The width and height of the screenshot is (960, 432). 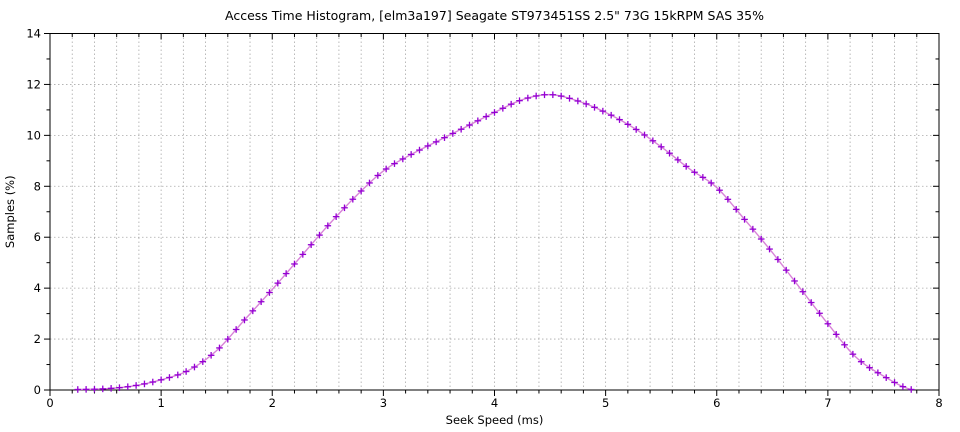 I want to click on y-tick-label: 0, so click(x=37, y=390).